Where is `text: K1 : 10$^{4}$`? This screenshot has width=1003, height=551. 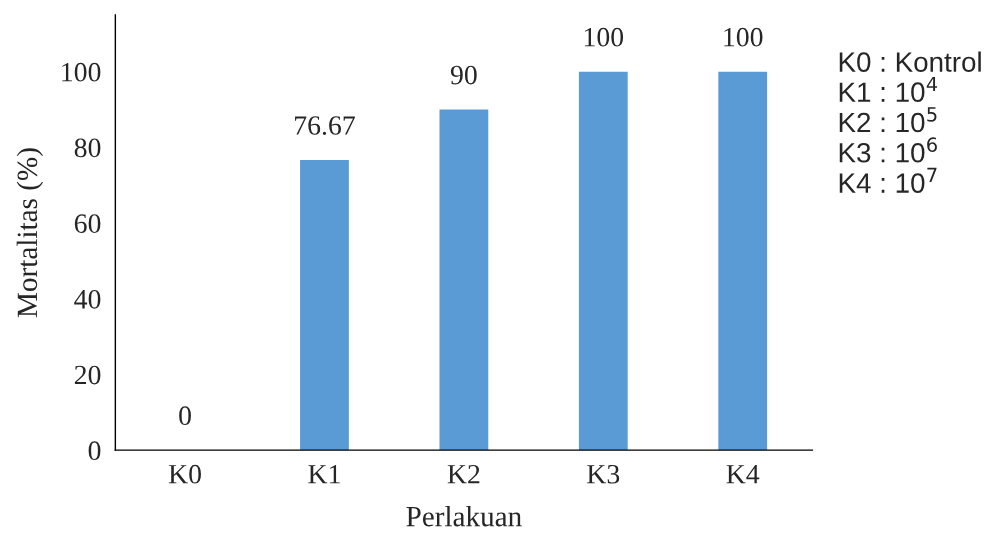
text: K1 : 10$^{4}$ is located at coordinates (888, 89).